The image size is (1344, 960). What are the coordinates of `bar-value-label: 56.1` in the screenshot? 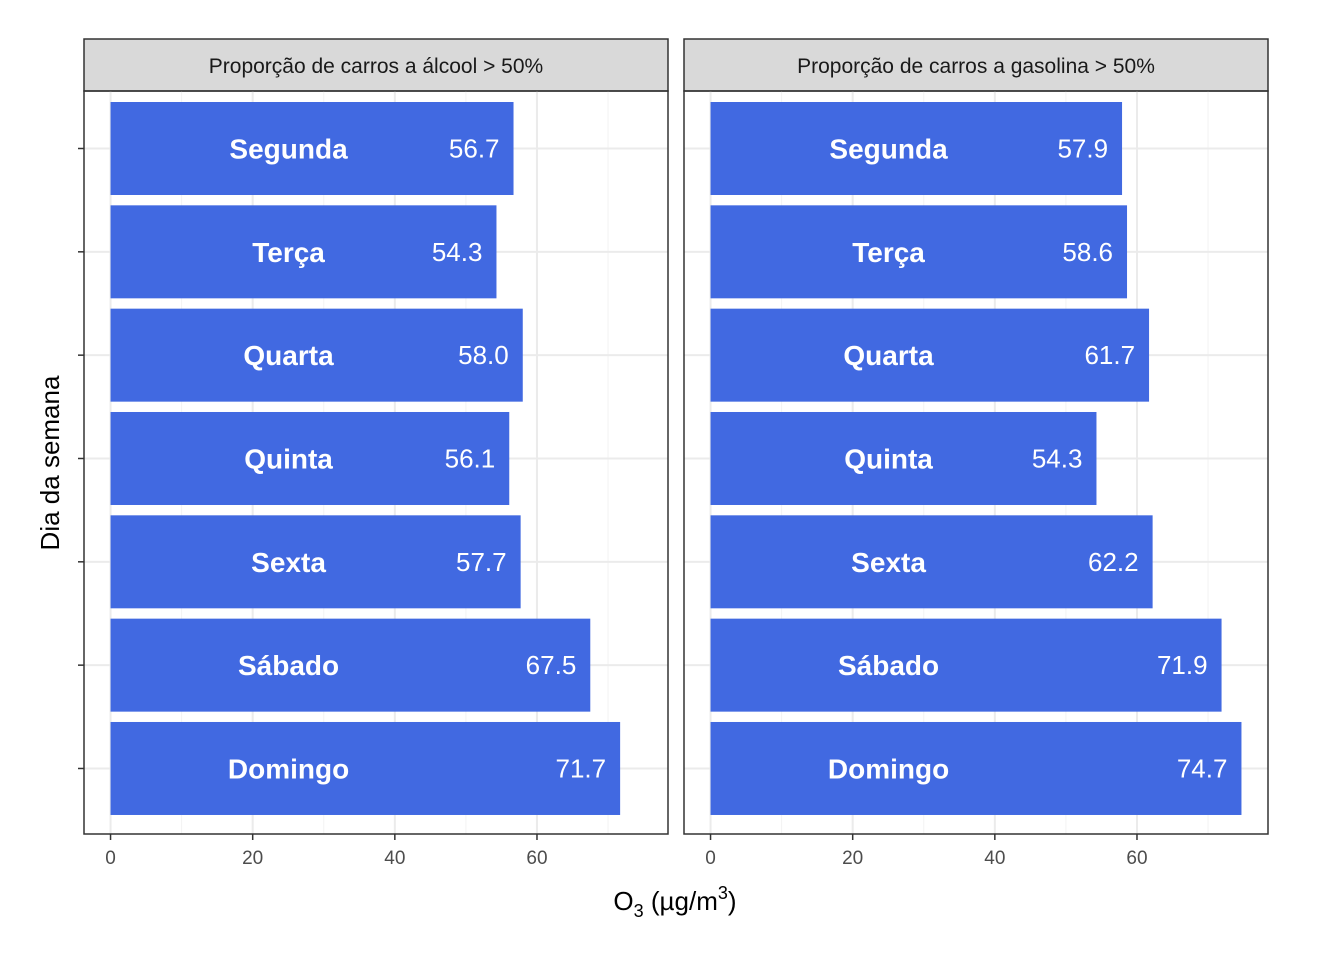 It's located at (470, 458).